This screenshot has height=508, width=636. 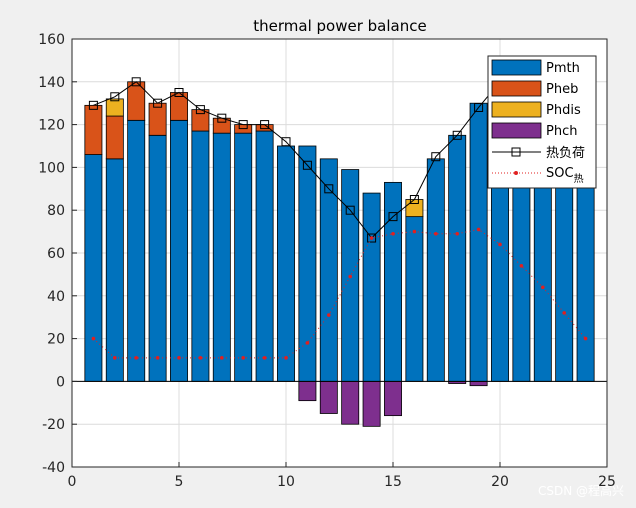 I want to click on legend-swatch-phch, so click(x=516, y=130).